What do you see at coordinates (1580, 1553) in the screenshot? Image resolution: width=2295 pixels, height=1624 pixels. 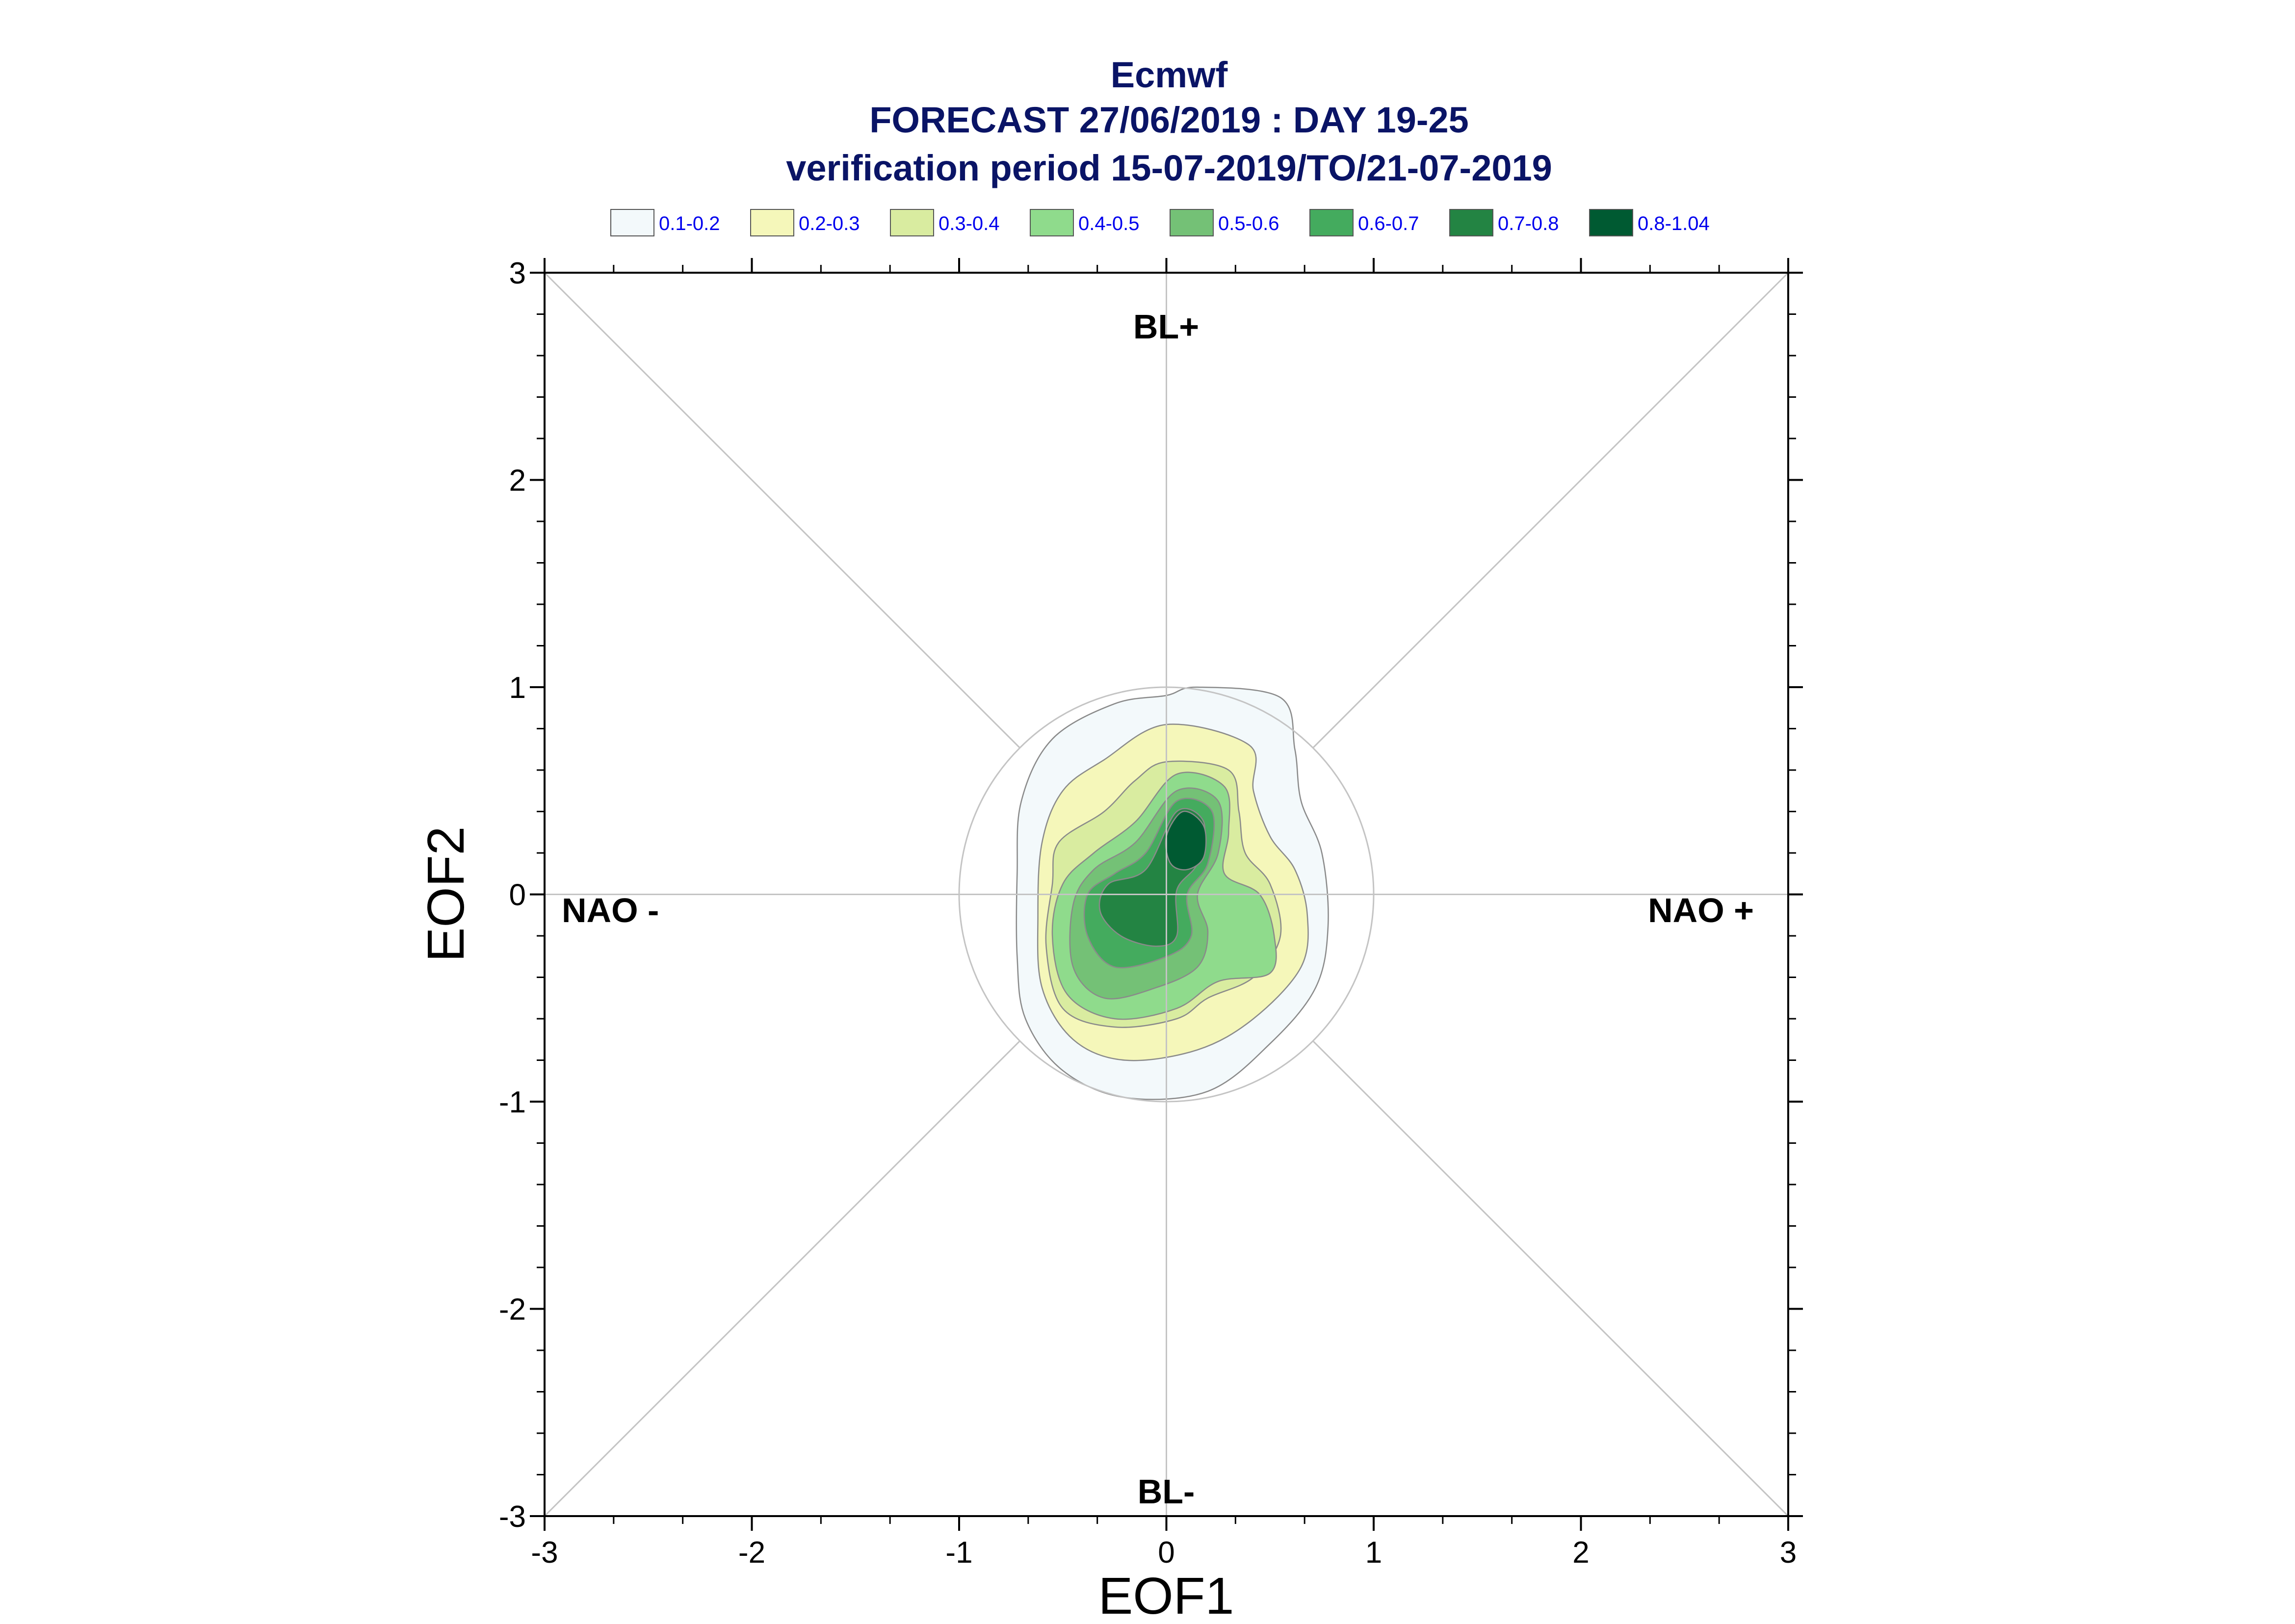 I see `x-tick-label: 2` at bounding box center [1580, 1553].